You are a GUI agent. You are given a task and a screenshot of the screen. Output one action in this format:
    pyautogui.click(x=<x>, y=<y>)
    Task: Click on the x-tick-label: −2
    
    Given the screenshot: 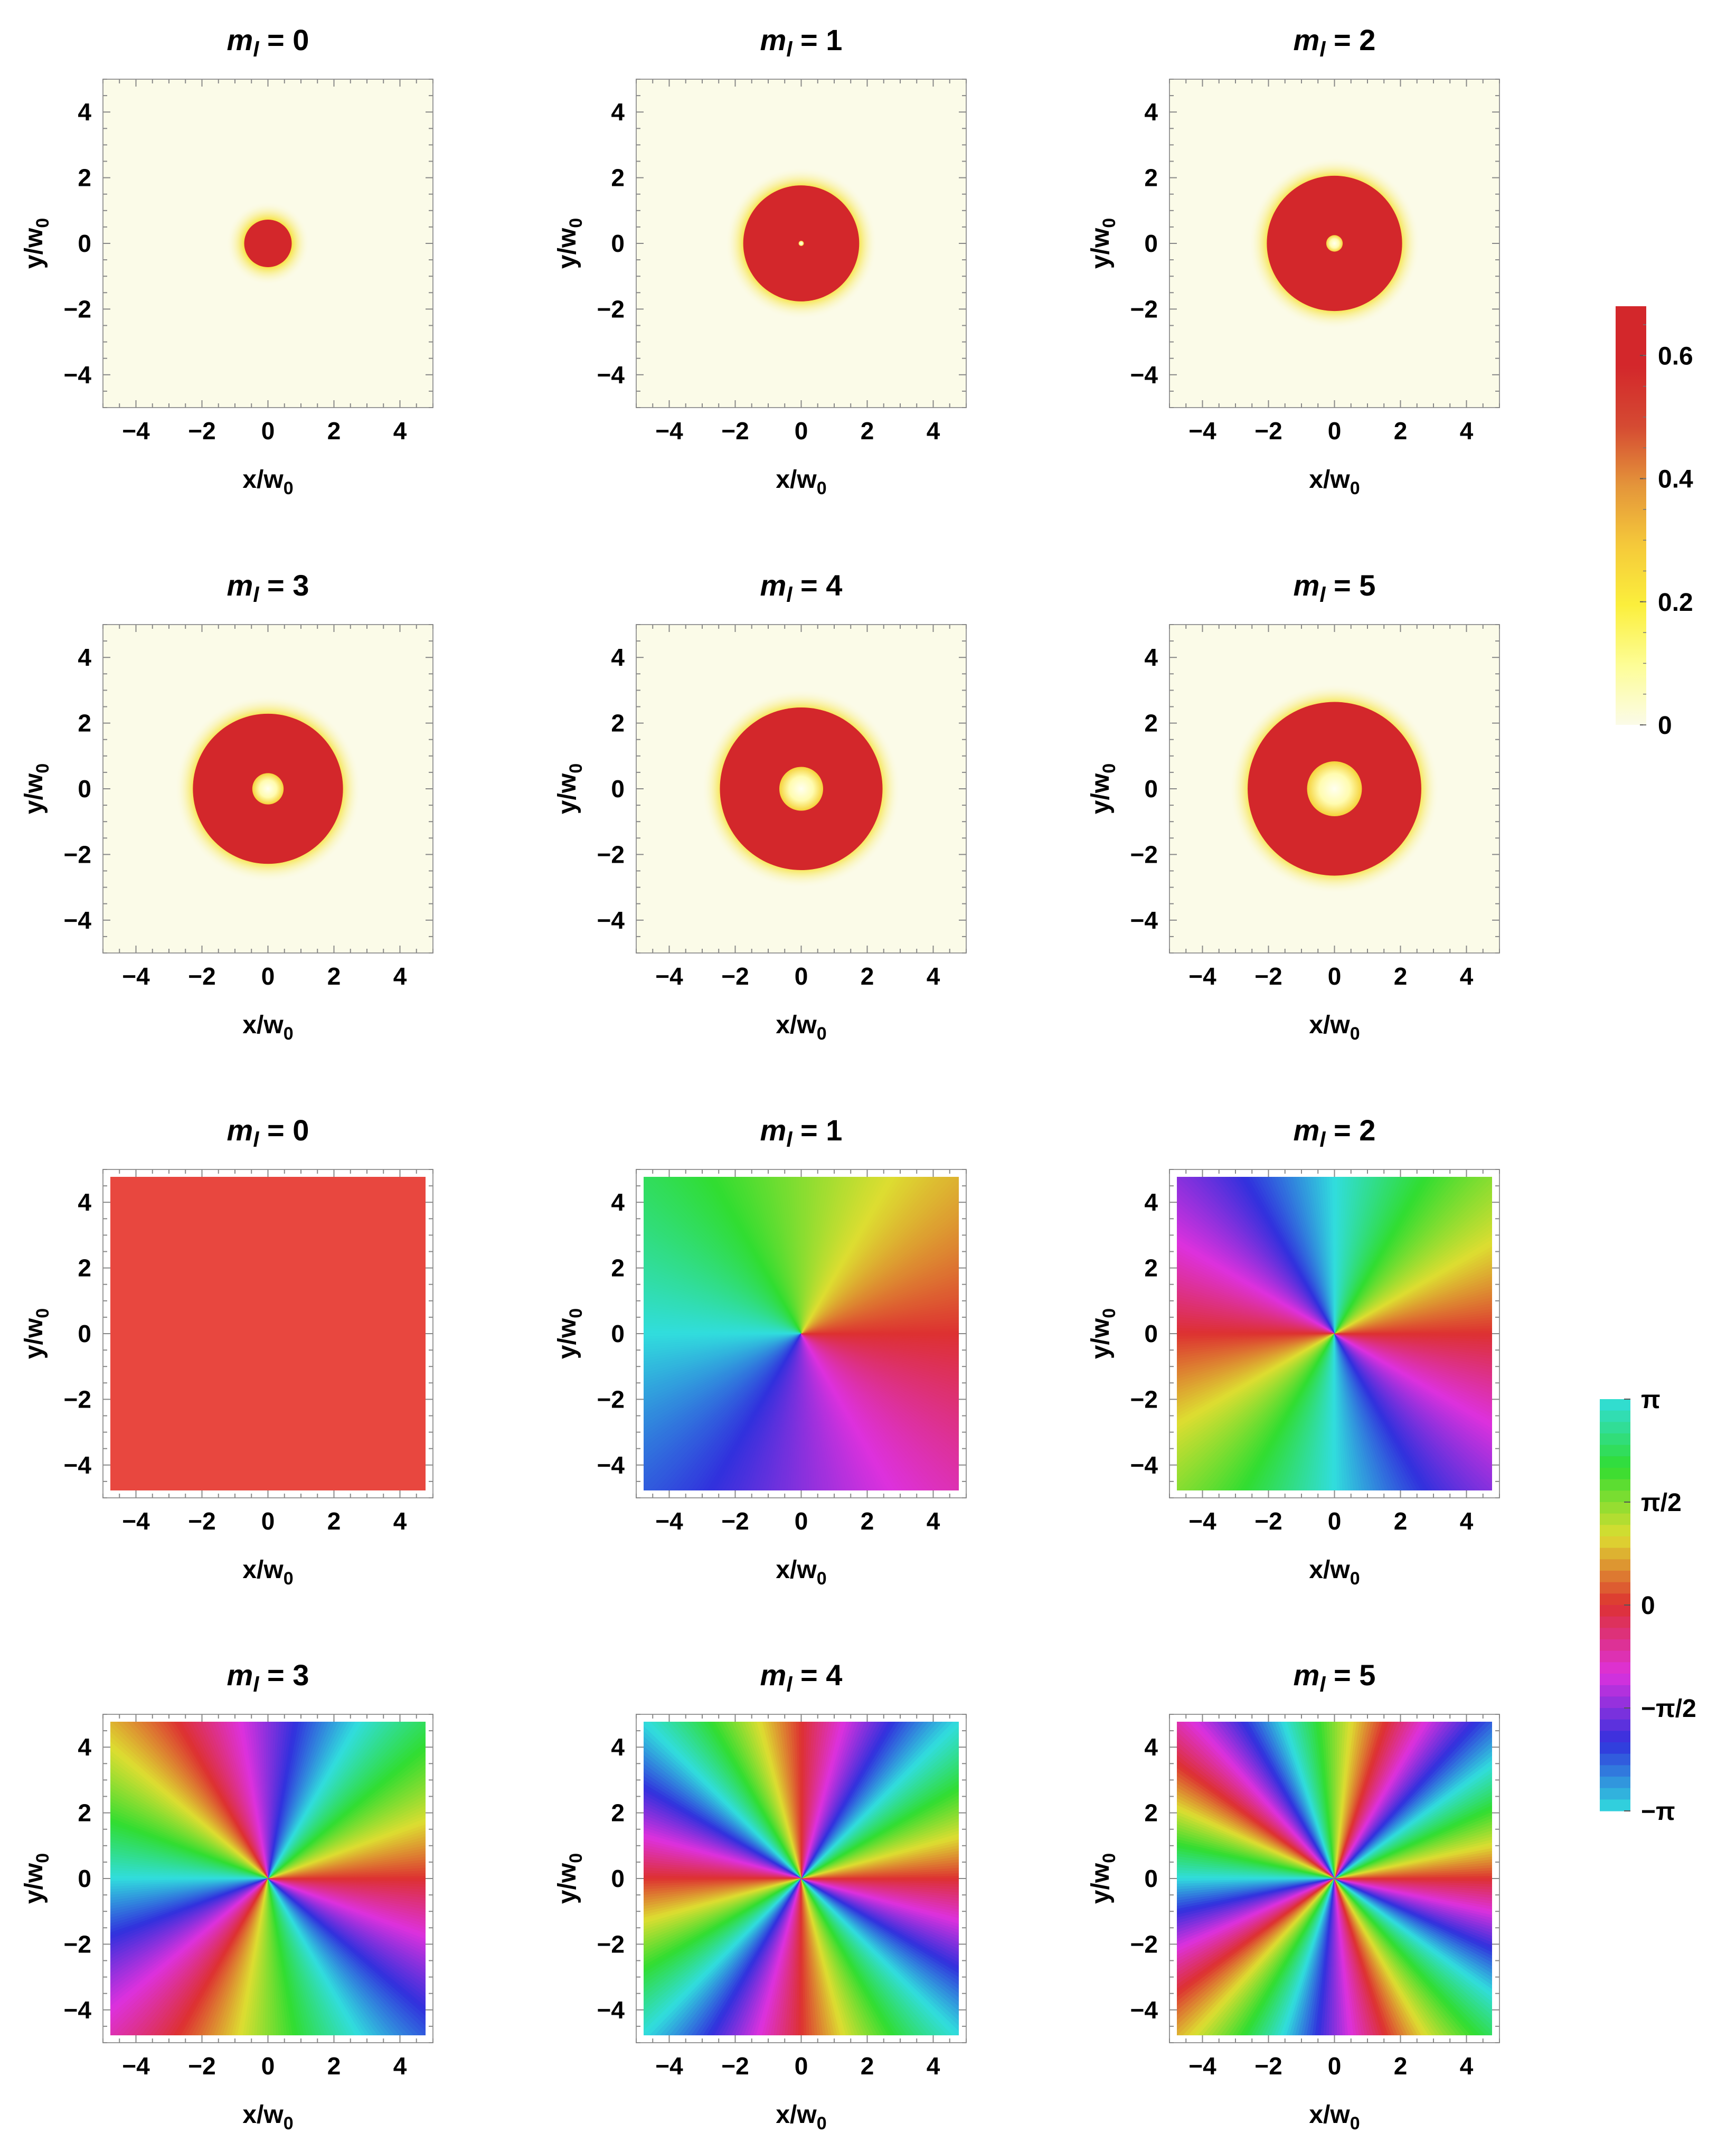 What is the action you would take?
    pyautogui.click(x=201, y=976)
    